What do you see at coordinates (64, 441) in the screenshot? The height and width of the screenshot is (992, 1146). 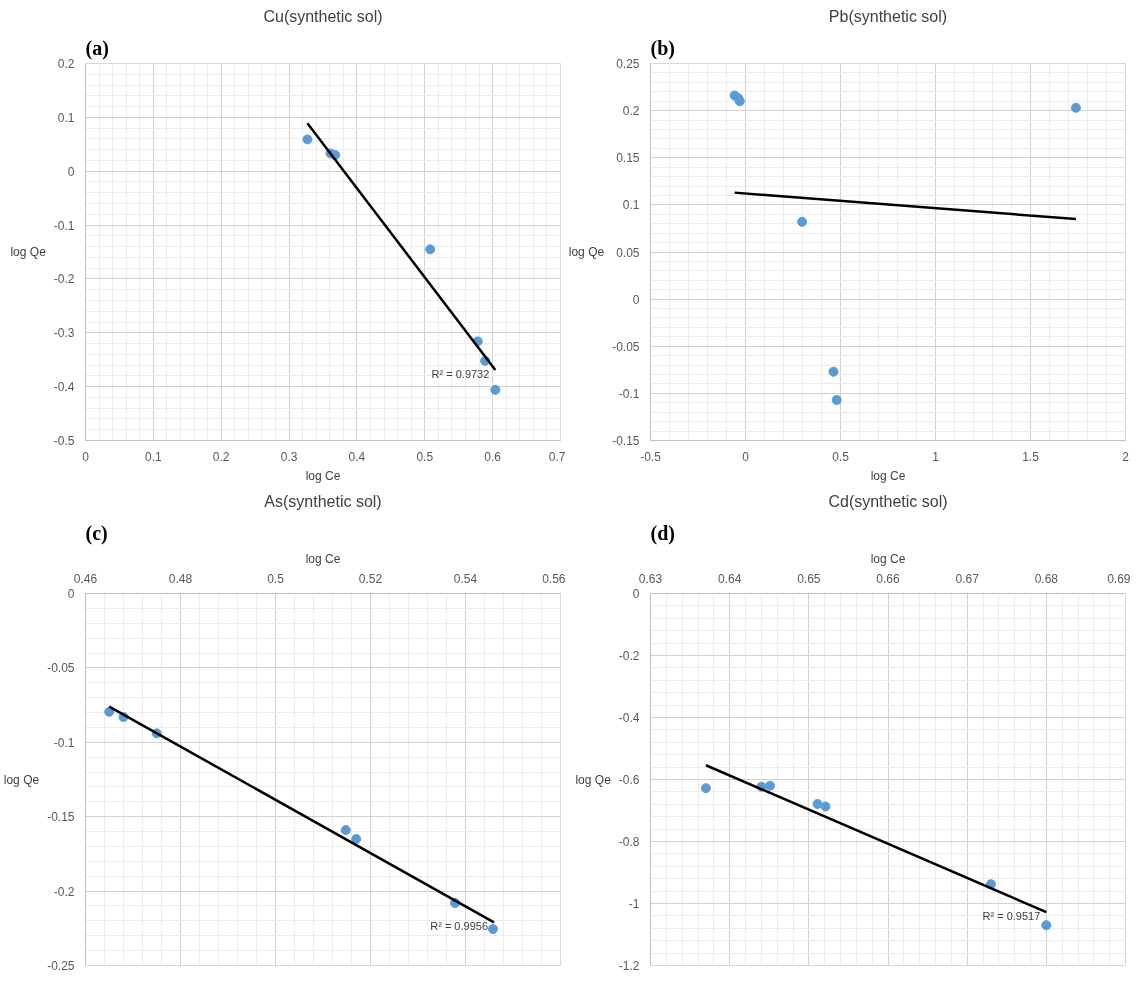 I see `y-tick-label: -0.5` at bounding box center [64, 441].